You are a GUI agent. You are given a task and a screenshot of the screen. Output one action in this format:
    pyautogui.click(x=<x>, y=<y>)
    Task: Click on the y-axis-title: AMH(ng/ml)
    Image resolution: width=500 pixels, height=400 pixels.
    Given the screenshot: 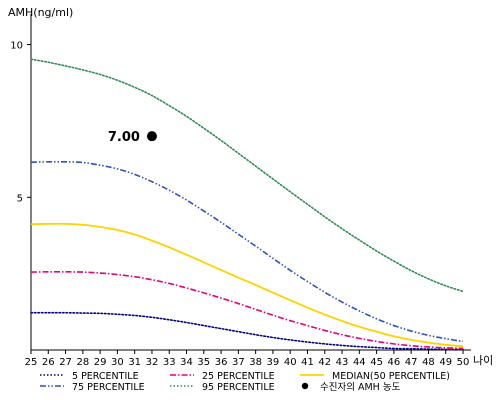 What is the action you would take?
    pyautogui.click(x=40, y=12)
    